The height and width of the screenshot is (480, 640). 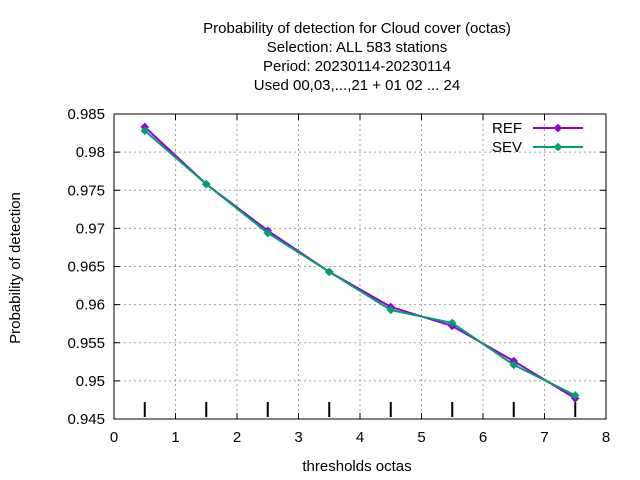 I want to click on x-tick-label: 2, so click(x=237, y=437).